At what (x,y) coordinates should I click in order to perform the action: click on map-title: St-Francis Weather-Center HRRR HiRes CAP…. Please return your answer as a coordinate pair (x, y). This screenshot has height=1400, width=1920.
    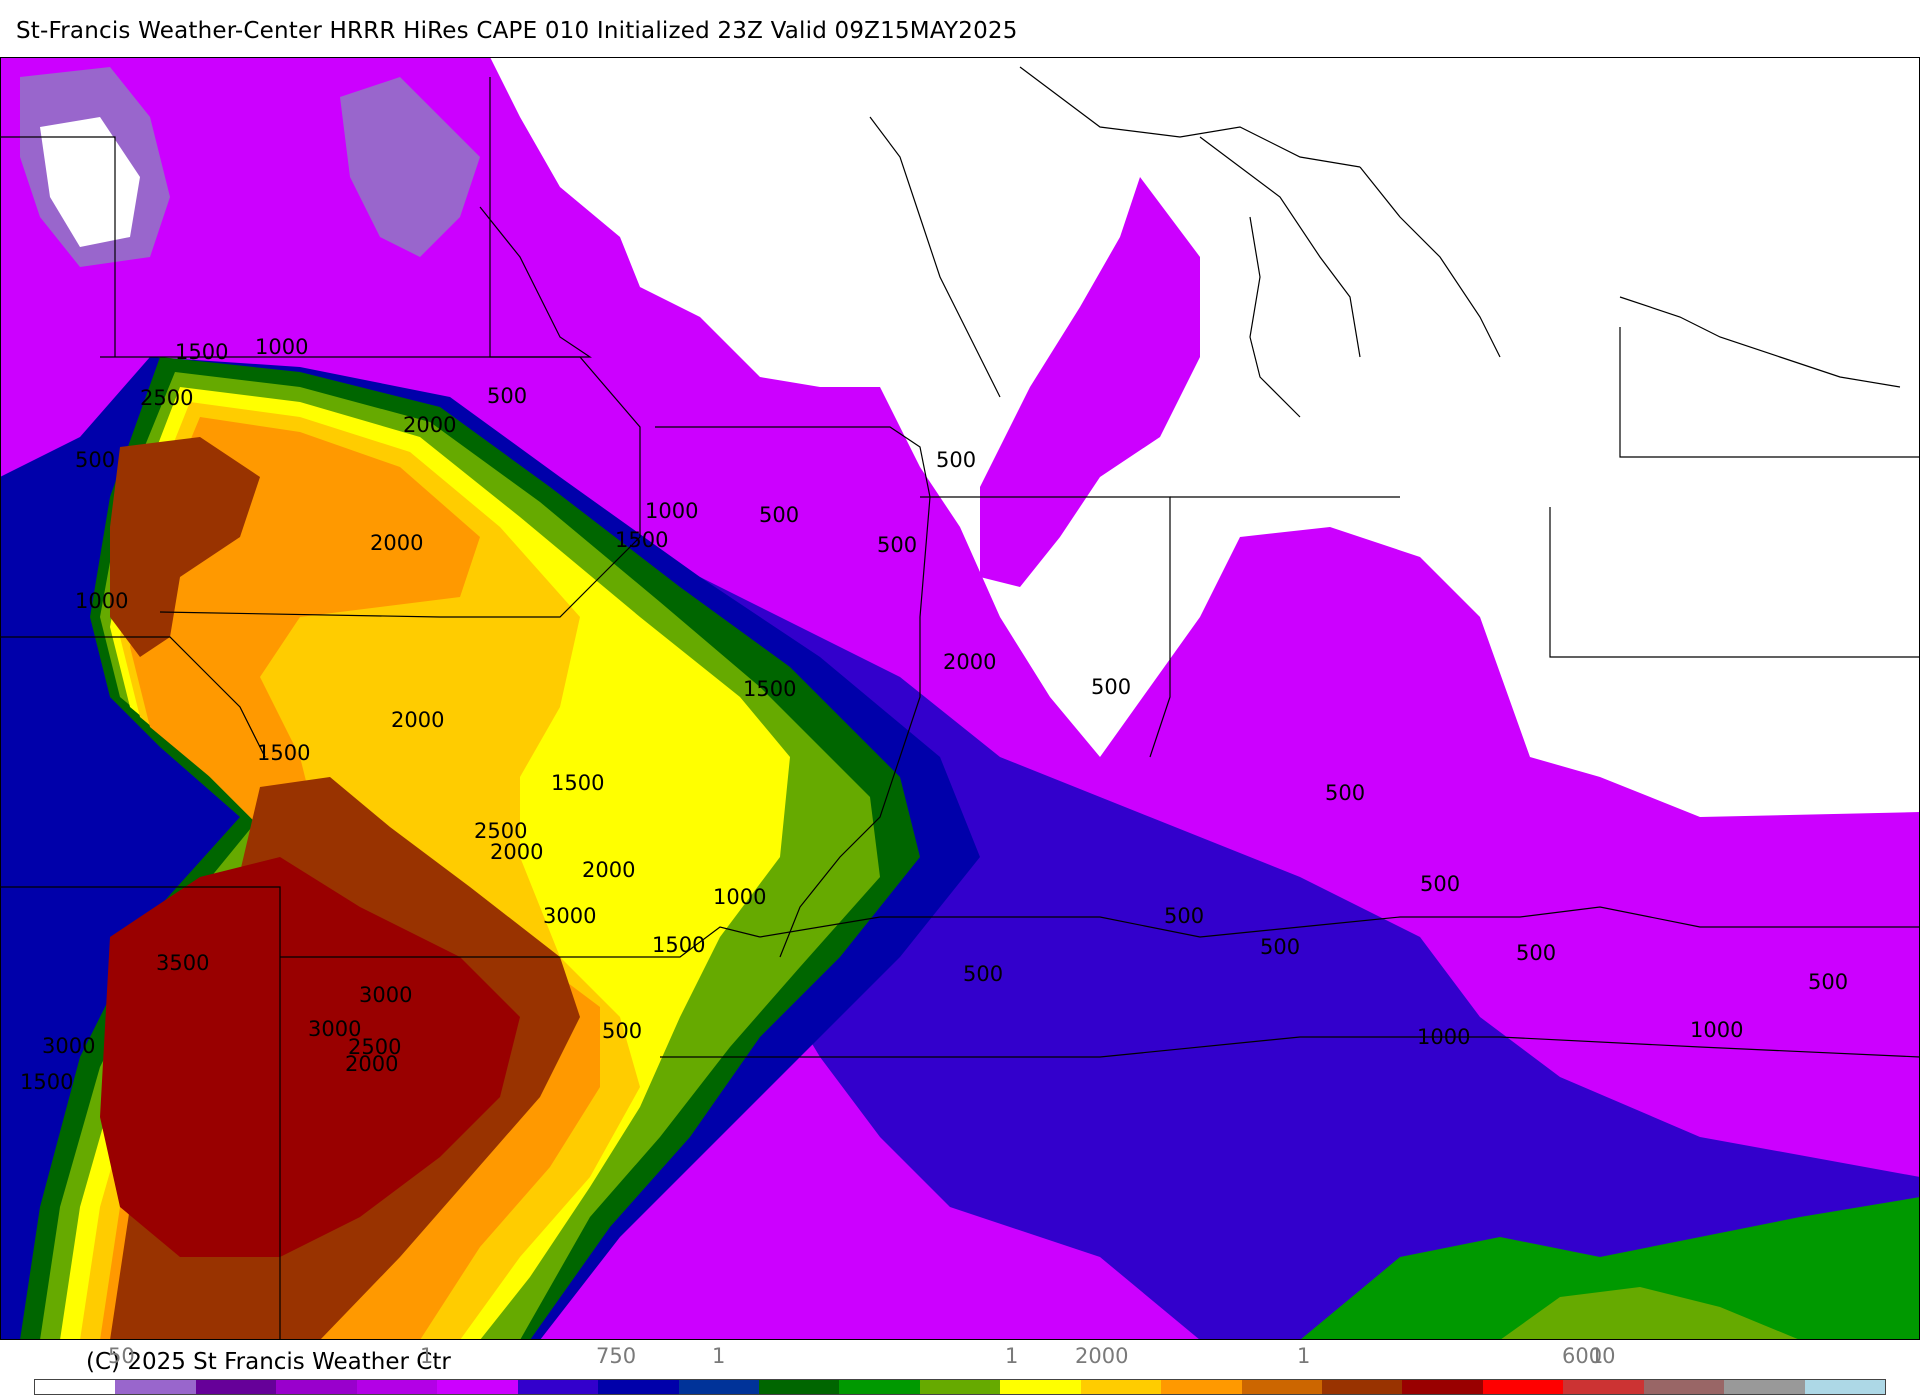
    Looking at the image, I should click on (517, 31).